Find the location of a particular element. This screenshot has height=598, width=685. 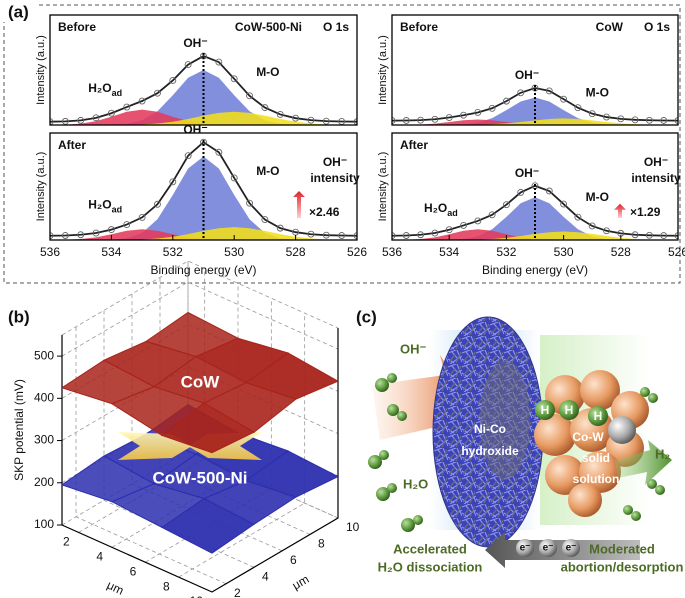

molecules is located at coordinates (516, 452).